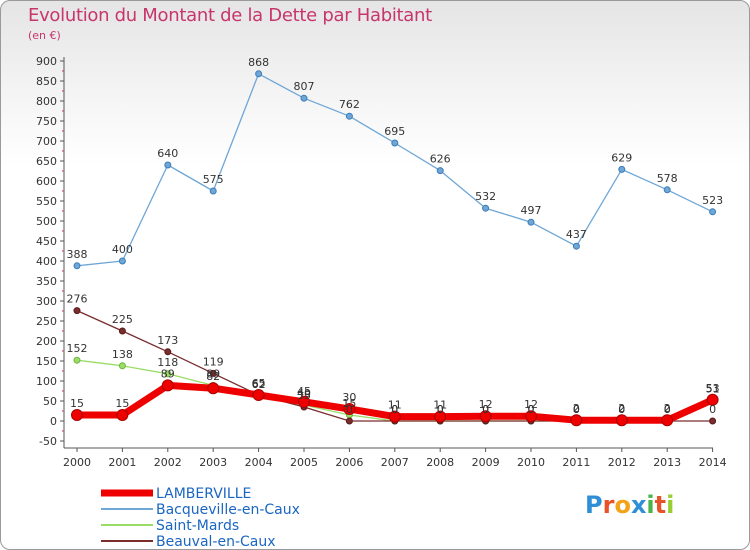  Describe the element at coordinates (667, 462) in the screenshot. I see `x-tick-label: 2013` at that location.